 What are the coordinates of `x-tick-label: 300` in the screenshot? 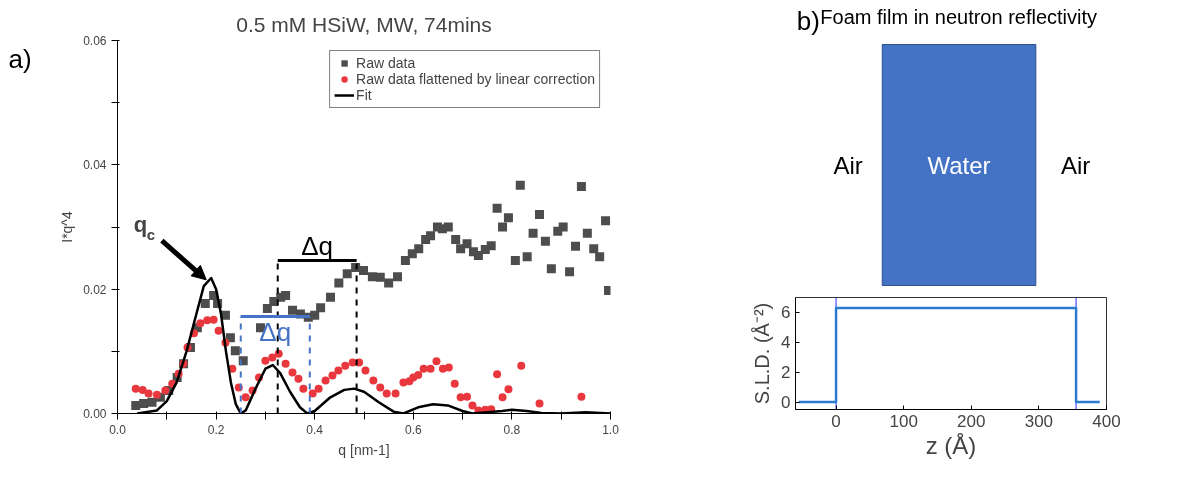 It's located at (1039, 421).